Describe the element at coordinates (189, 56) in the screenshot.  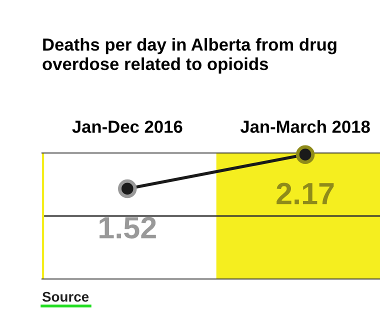
I see `chart-title: Deaths per day in Alberta from drug overdose related to opioids` at that location.